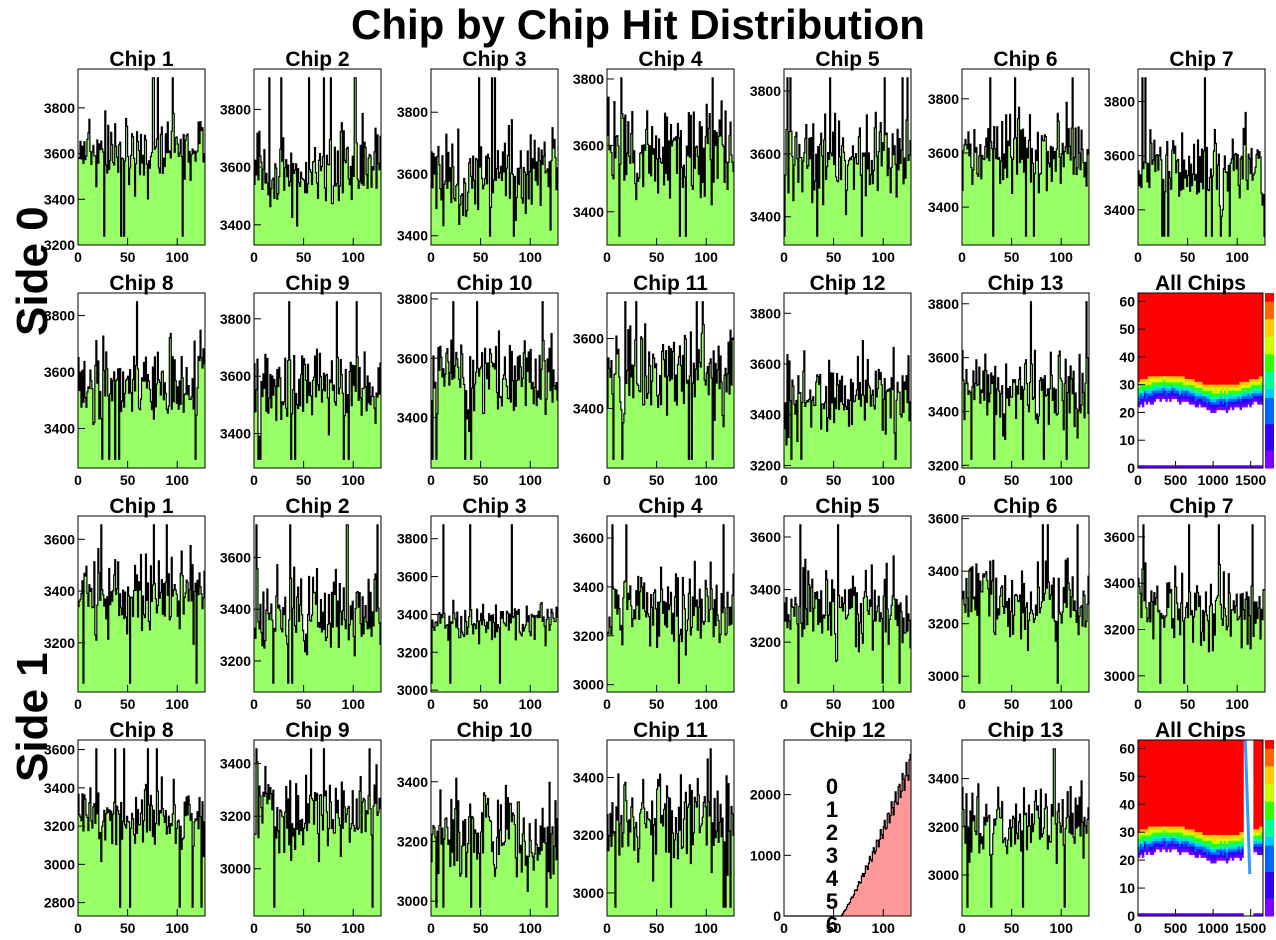 Image resolution: width=1276 pixels, height=940 pixels. I want to click on side0-chip13-xtick-label: 100, so click(1062, 480).